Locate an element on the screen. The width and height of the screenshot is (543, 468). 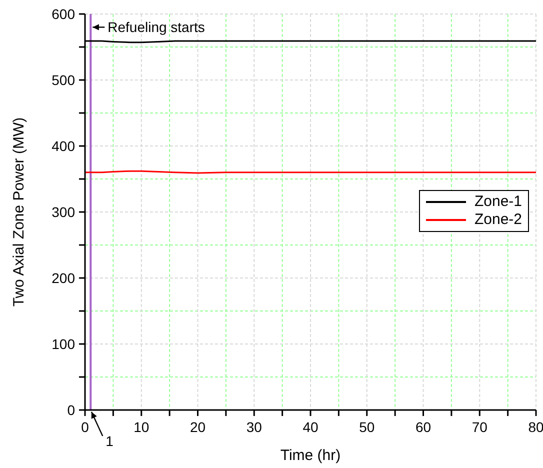
x-tick-label: 40 is located at coordinates (310, 427).